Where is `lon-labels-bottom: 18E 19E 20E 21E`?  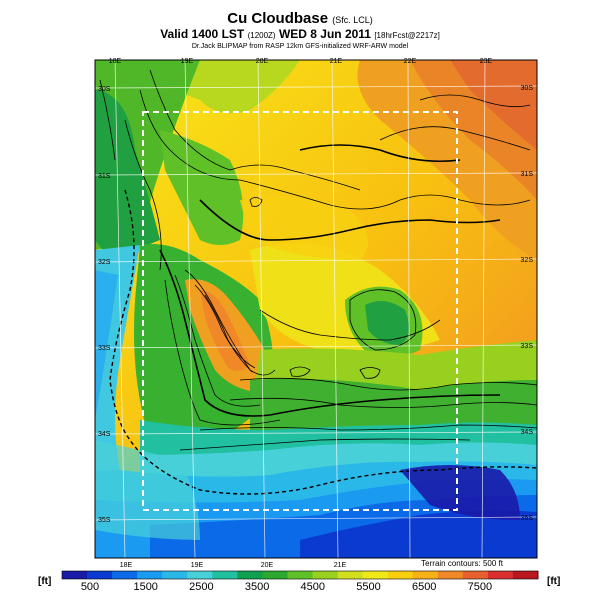
lon-labels-bottom: 18E 19E 20E 21E is located at coordinates (233, 565).